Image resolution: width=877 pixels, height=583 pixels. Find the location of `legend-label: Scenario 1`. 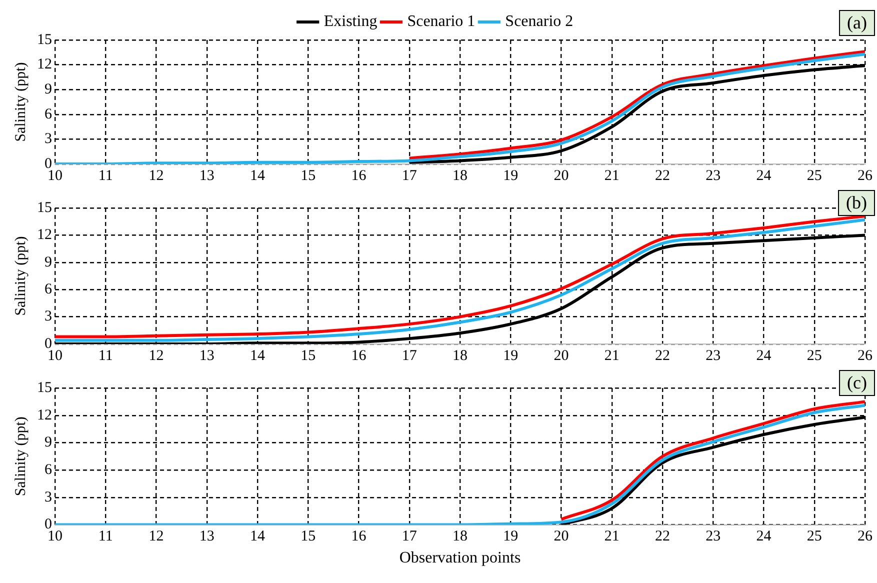

legend-label: Scenario 1 is located at coordinates (441, 21).